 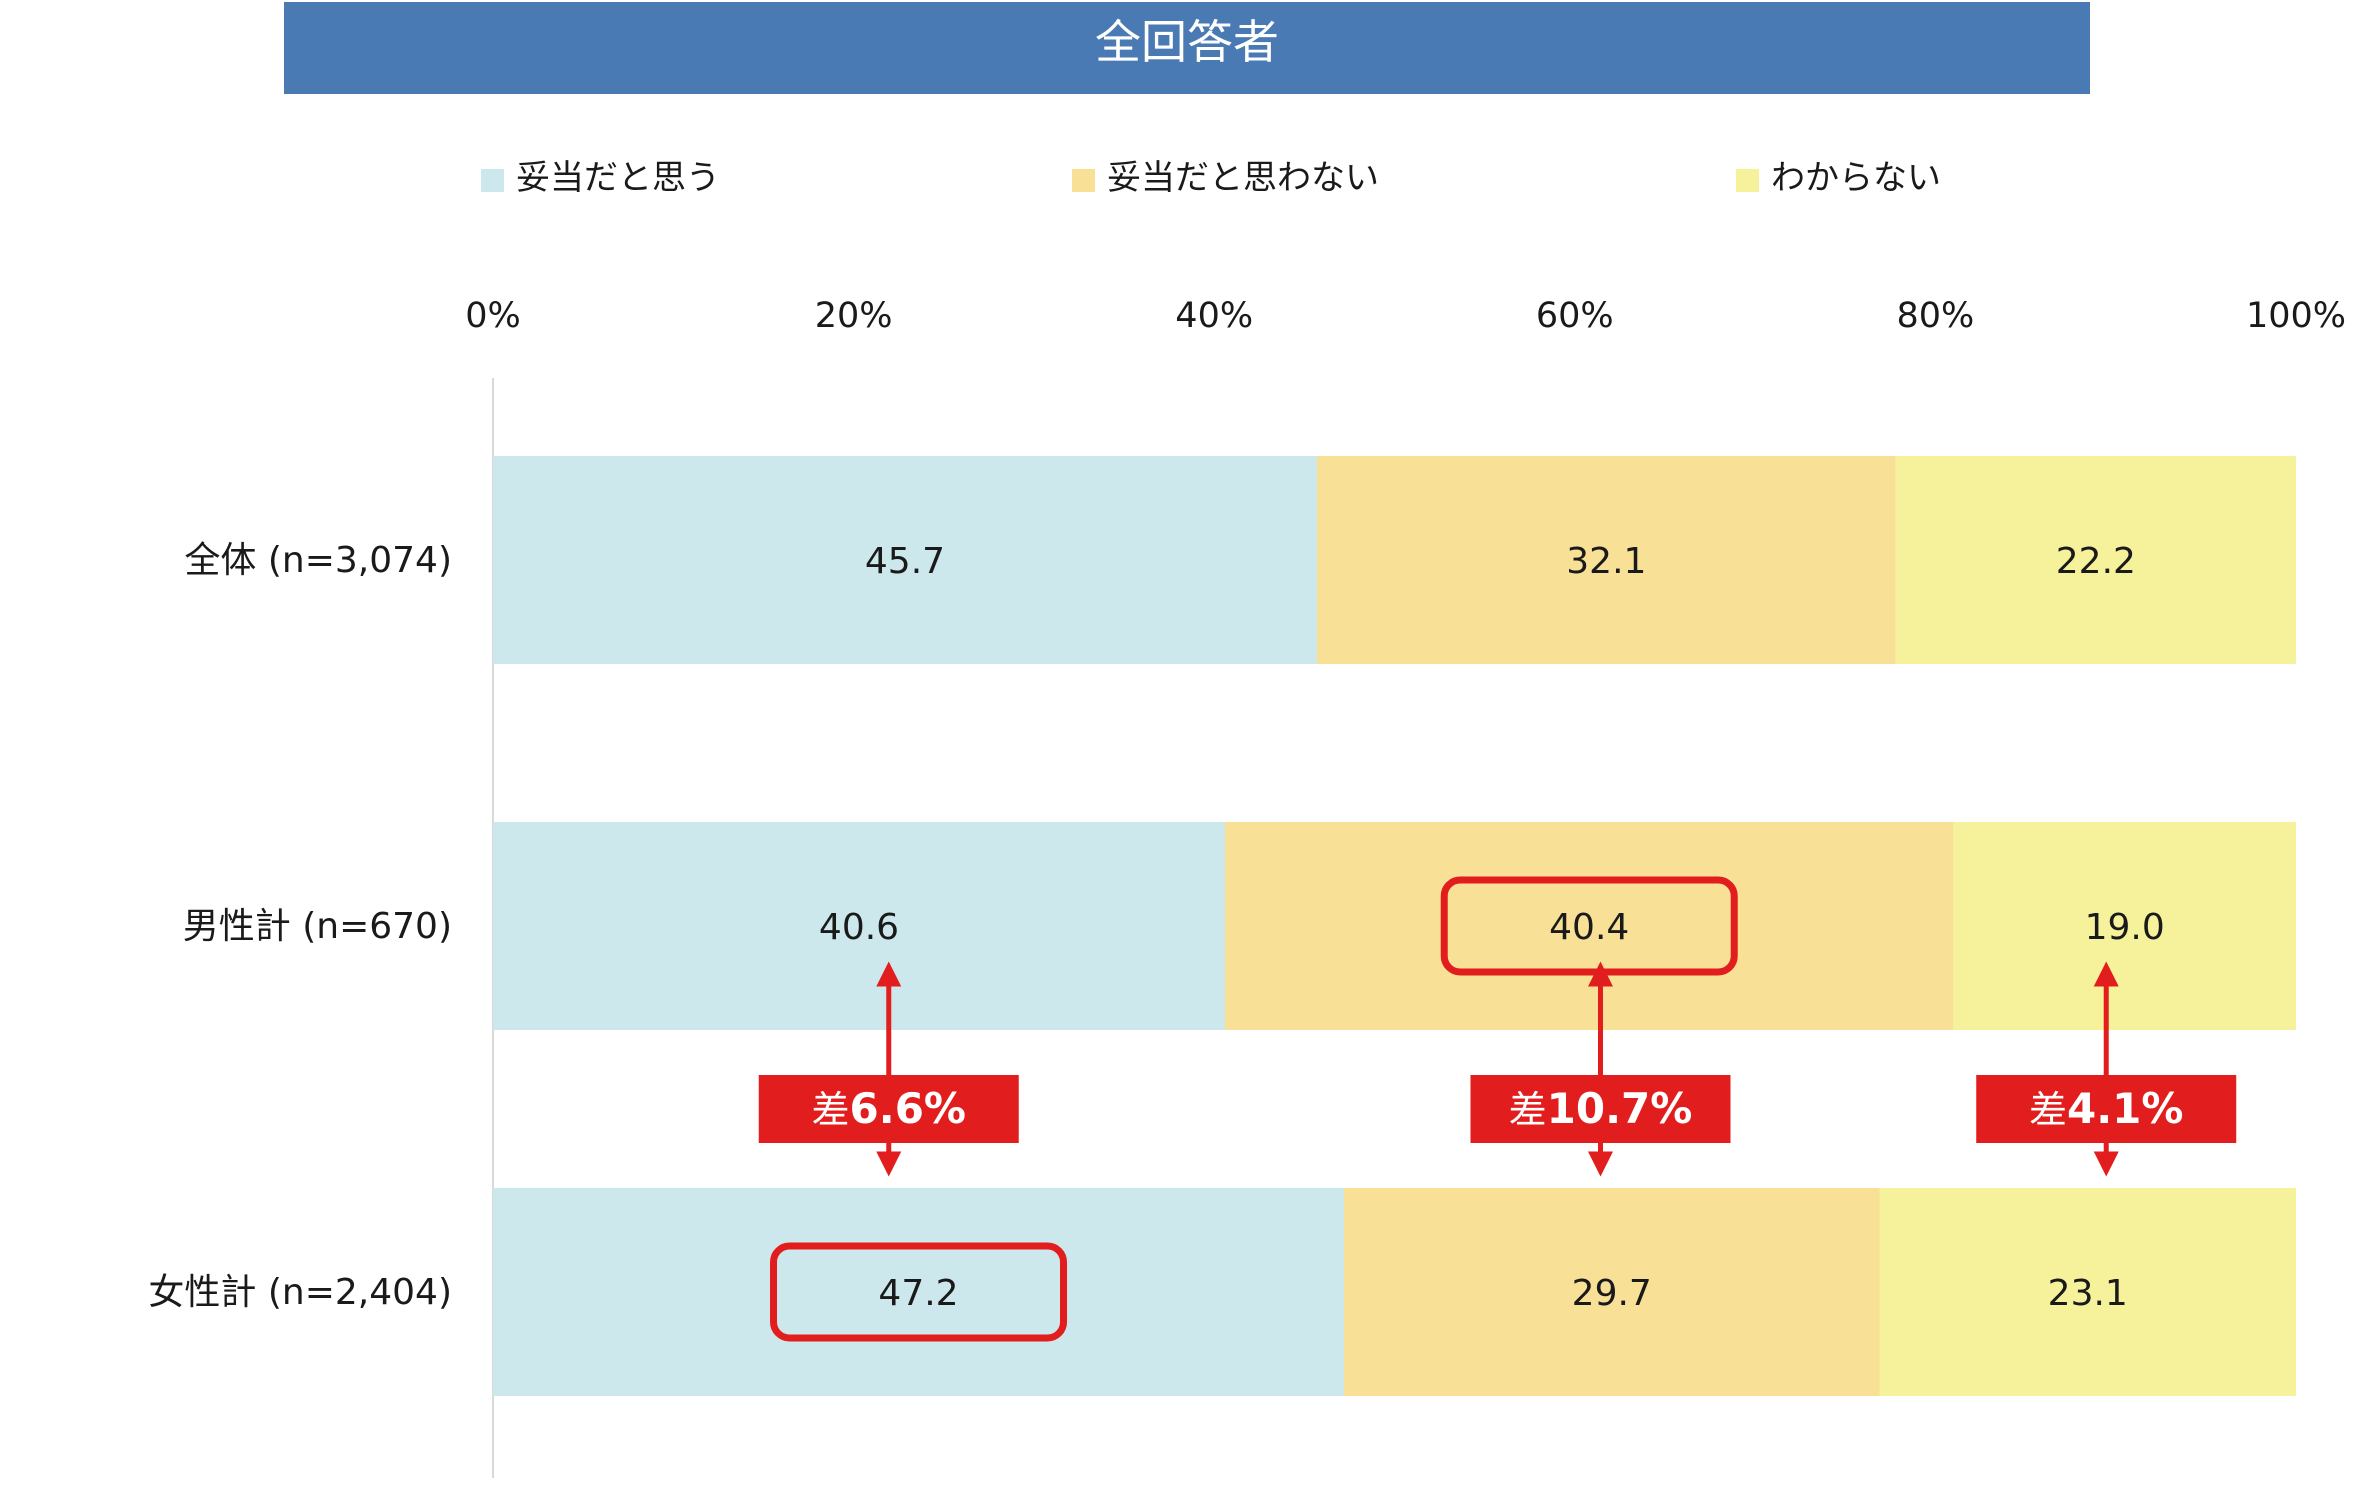 What do you see at coordinates (854, 316) in the screenshot?
I see `x-tick-label: 20%` at bounding box center [854, 316].